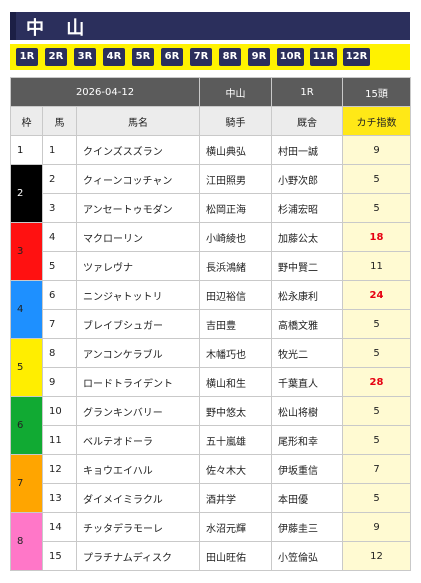 Image resolution: width=421 pixels, height=583 pixels. Describe the element at coordinates (211, 382) in the screenshot. I see `table-row: 9 ロードトライデント 横山和生 千葉直人 28` at that location.